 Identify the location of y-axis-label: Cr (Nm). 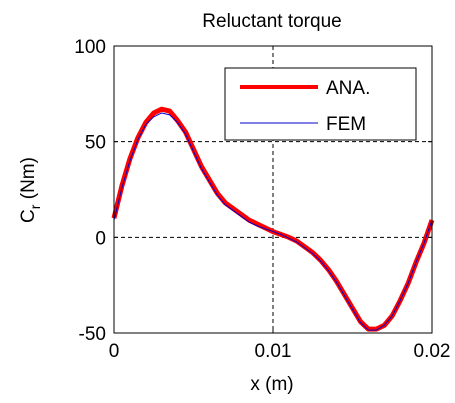
(30, 190).